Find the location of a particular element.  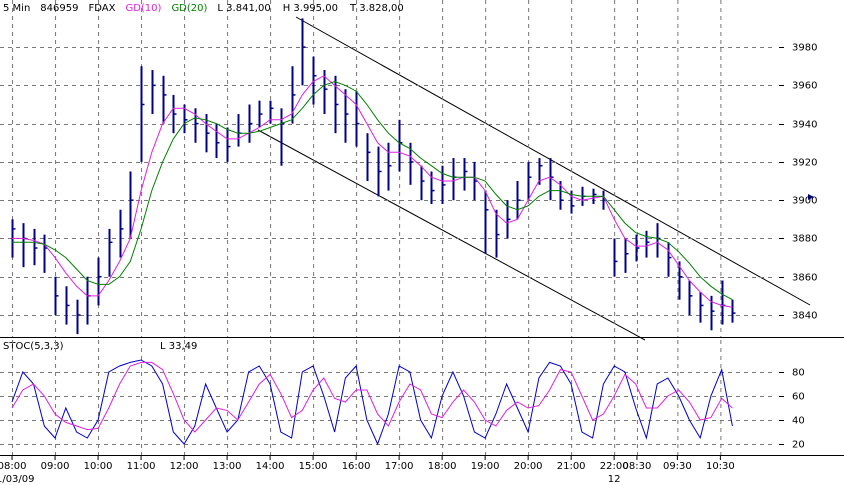

x-tick-label: 10:30 is located at coordinates (720, 466).